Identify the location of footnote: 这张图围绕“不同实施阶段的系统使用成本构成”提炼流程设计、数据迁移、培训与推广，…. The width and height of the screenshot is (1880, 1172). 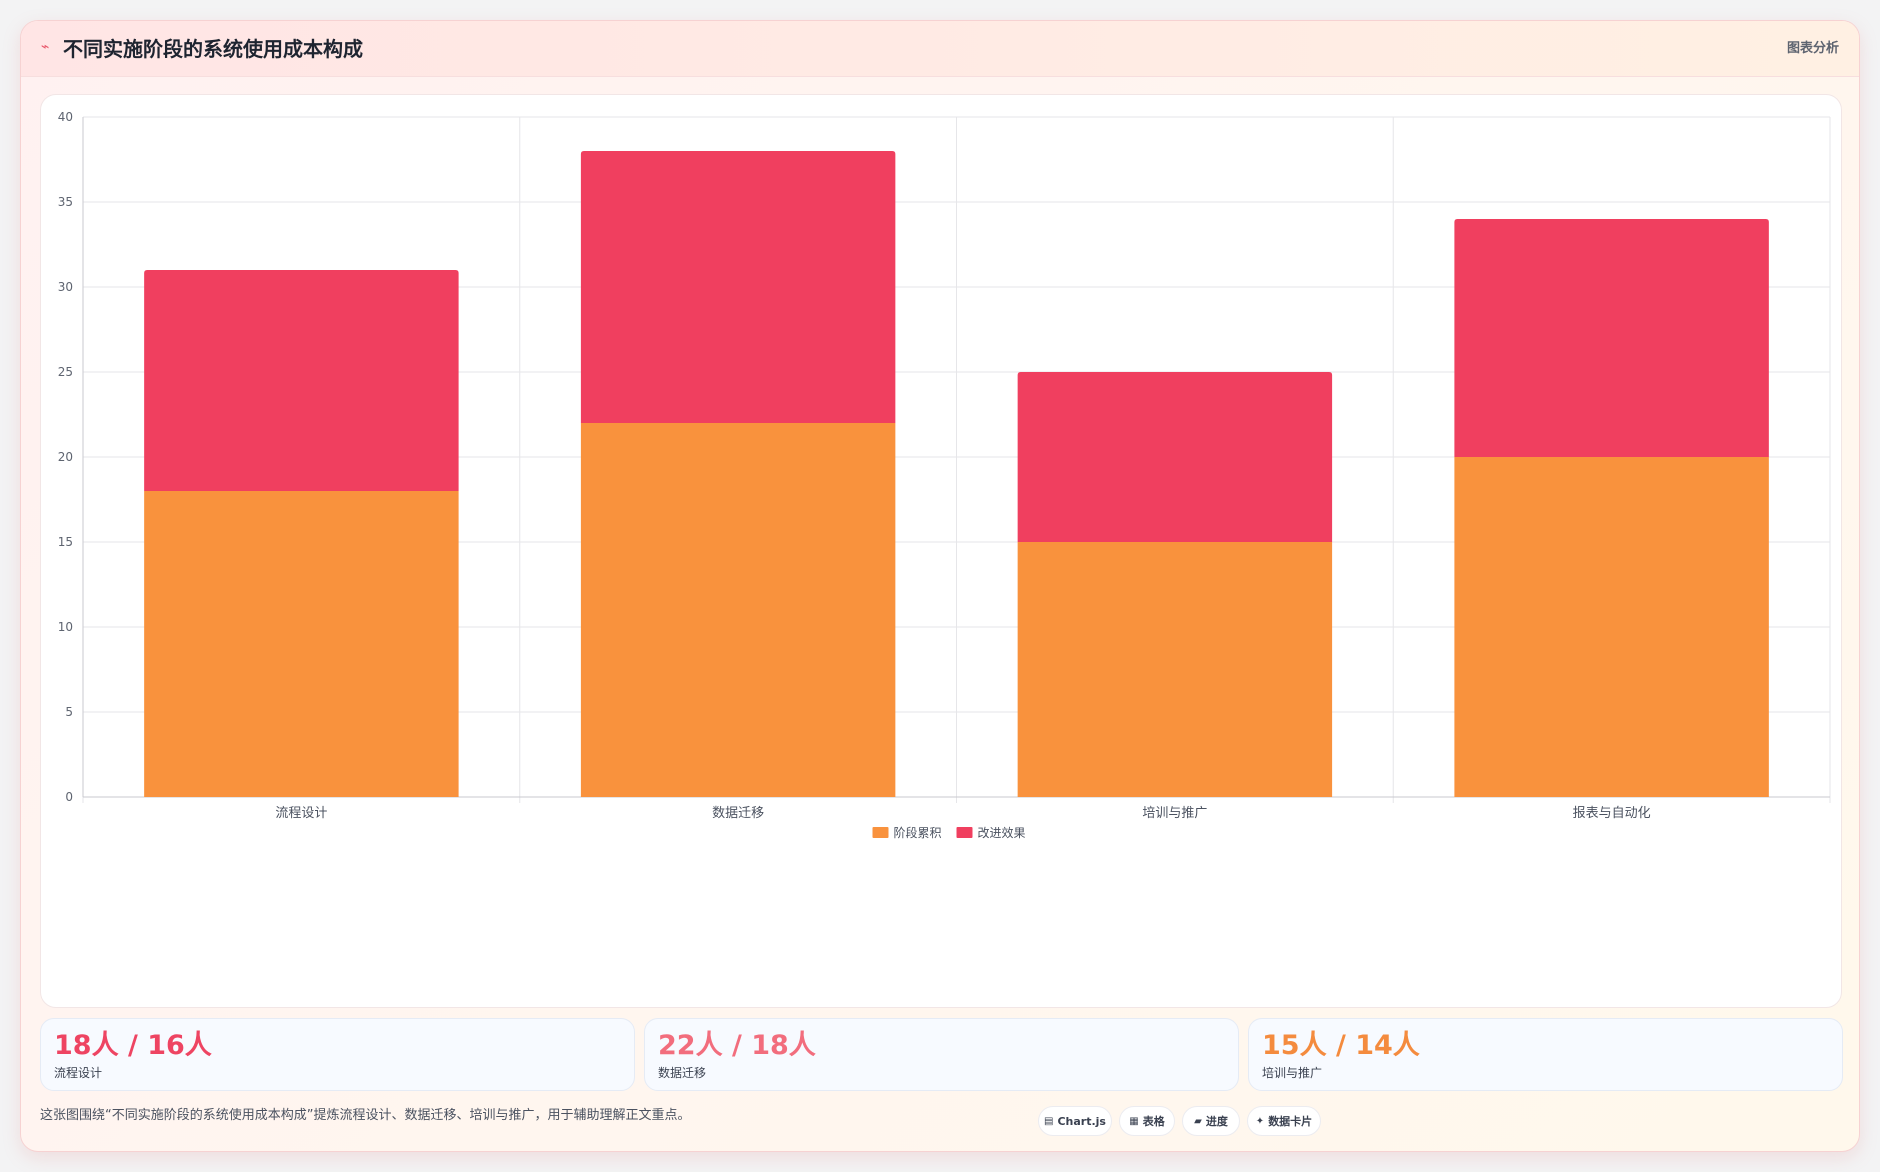
(365, 1115).